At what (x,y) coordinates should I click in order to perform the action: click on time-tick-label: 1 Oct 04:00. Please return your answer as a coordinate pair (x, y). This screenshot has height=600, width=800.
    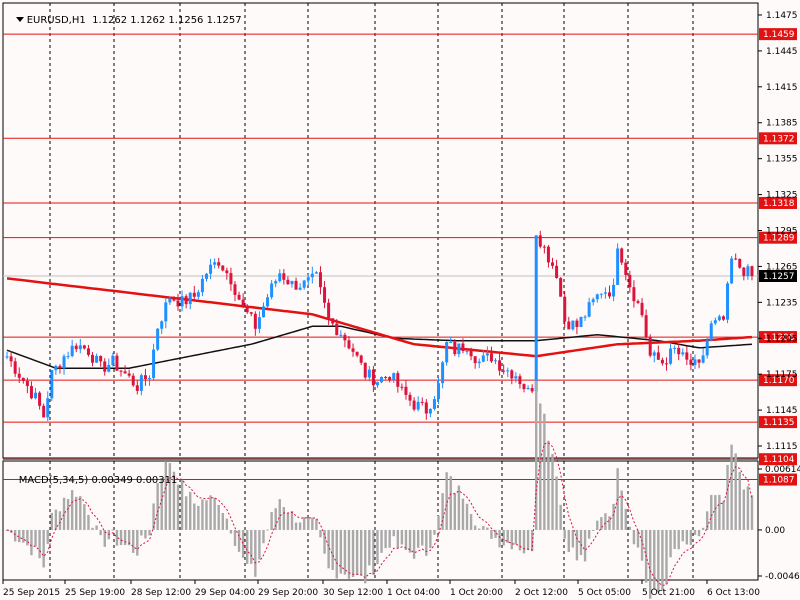
    Looking at the image, I should click on (413, 593).